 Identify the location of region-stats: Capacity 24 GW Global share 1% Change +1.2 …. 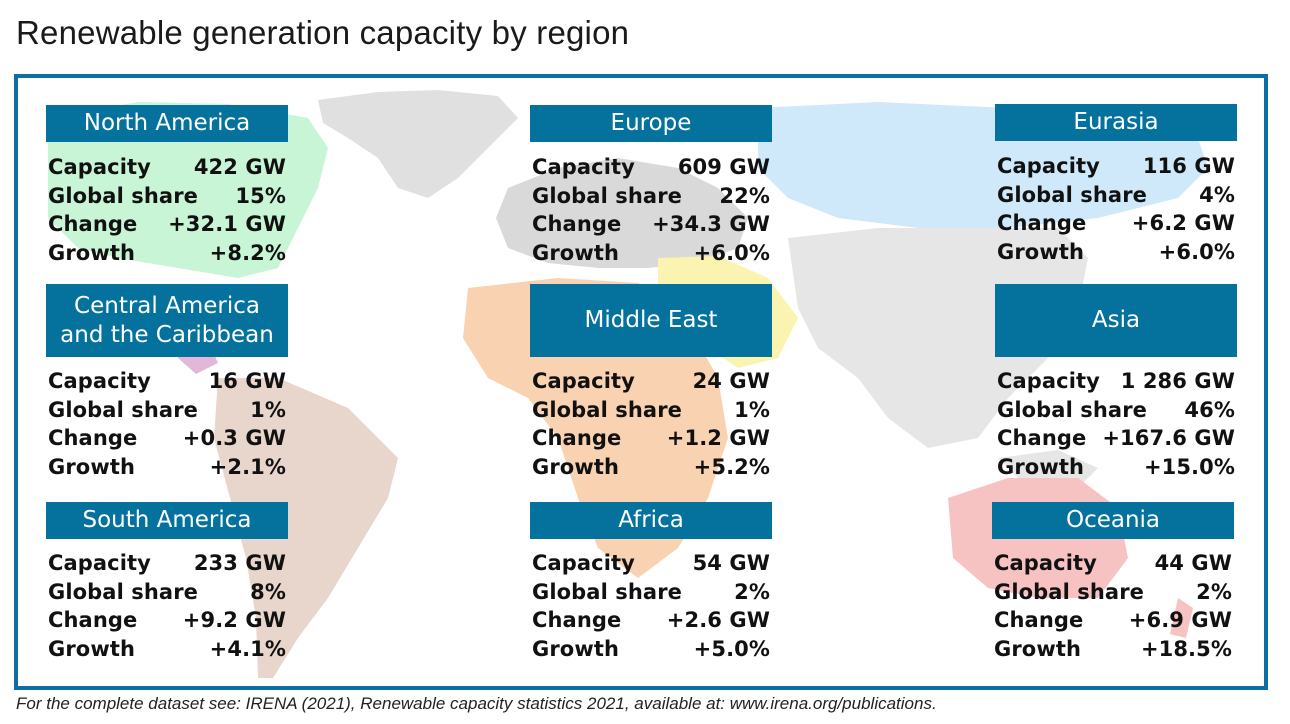
(651, 424).